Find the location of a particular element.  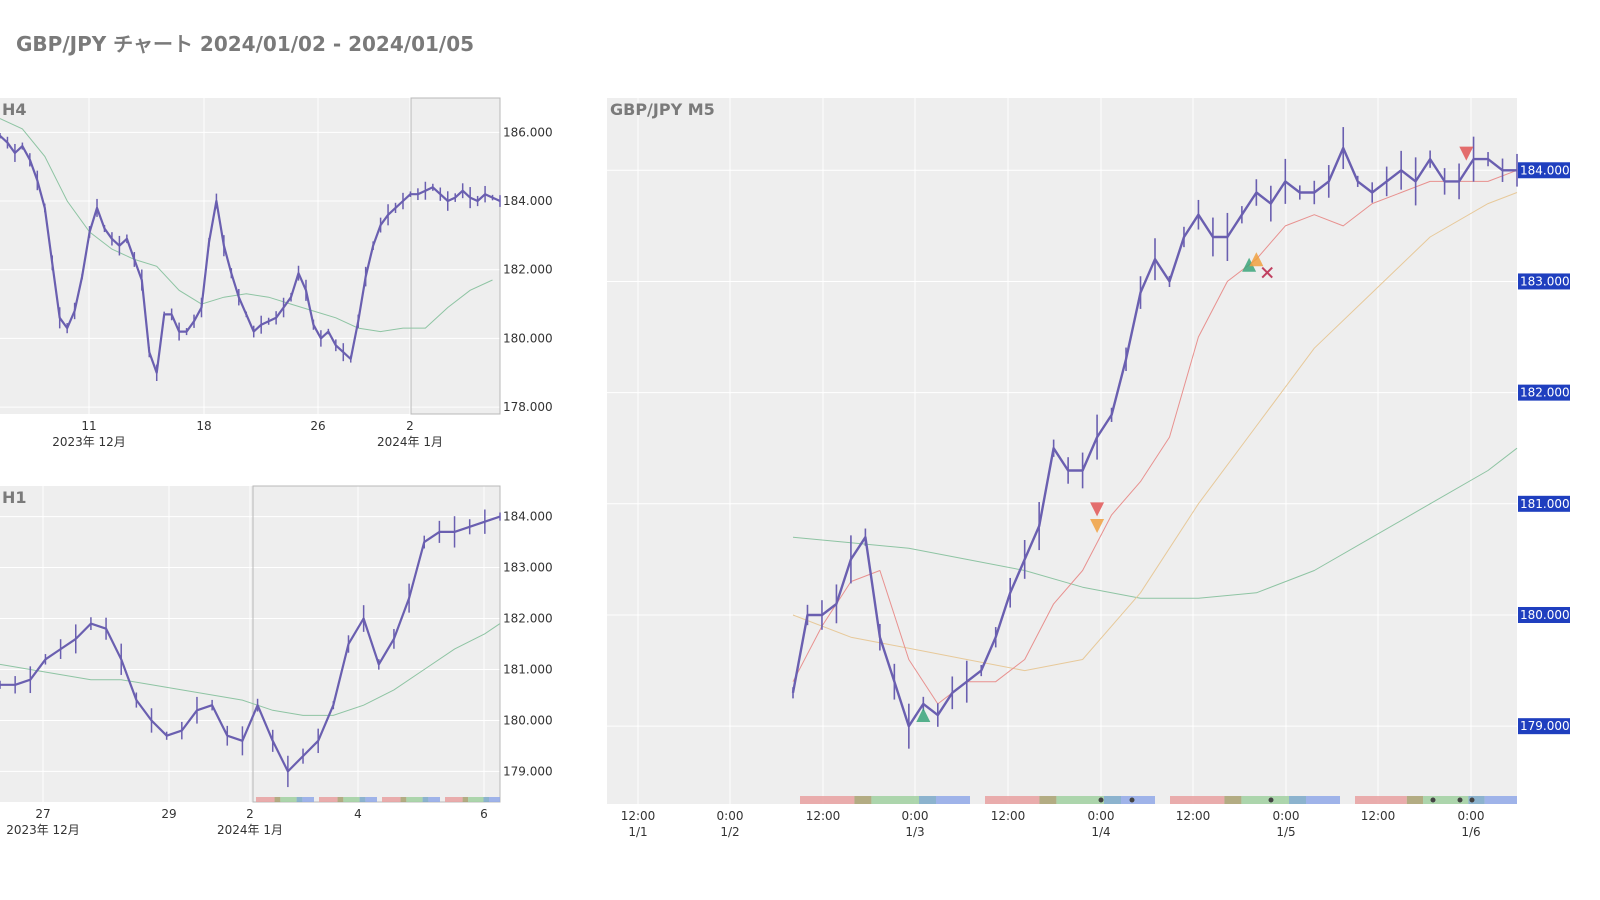

x-tick-label: 6 is located at coordinates (484, 814).